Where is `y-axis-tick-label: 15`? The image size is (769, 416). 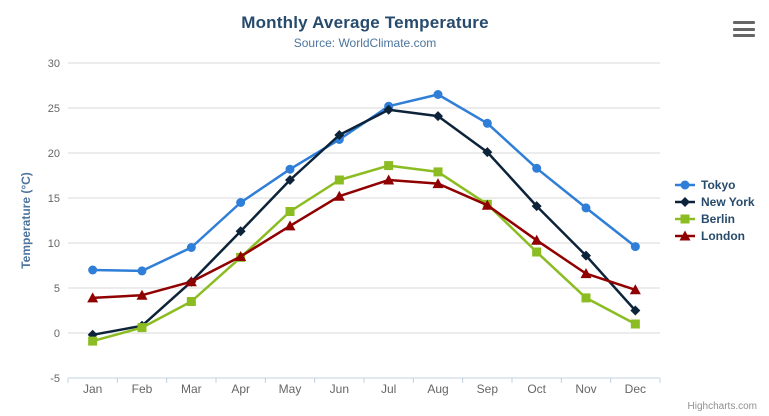 y-axis-tick-label: 15 is located at coordinates (54, 199).